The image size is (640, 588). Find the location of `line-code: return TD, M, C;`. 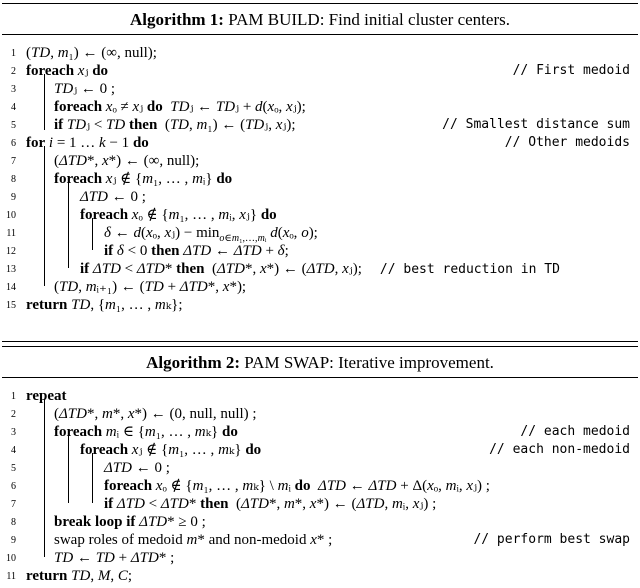

line-code: return TD, M, C; is located at coordinates (79, 576).